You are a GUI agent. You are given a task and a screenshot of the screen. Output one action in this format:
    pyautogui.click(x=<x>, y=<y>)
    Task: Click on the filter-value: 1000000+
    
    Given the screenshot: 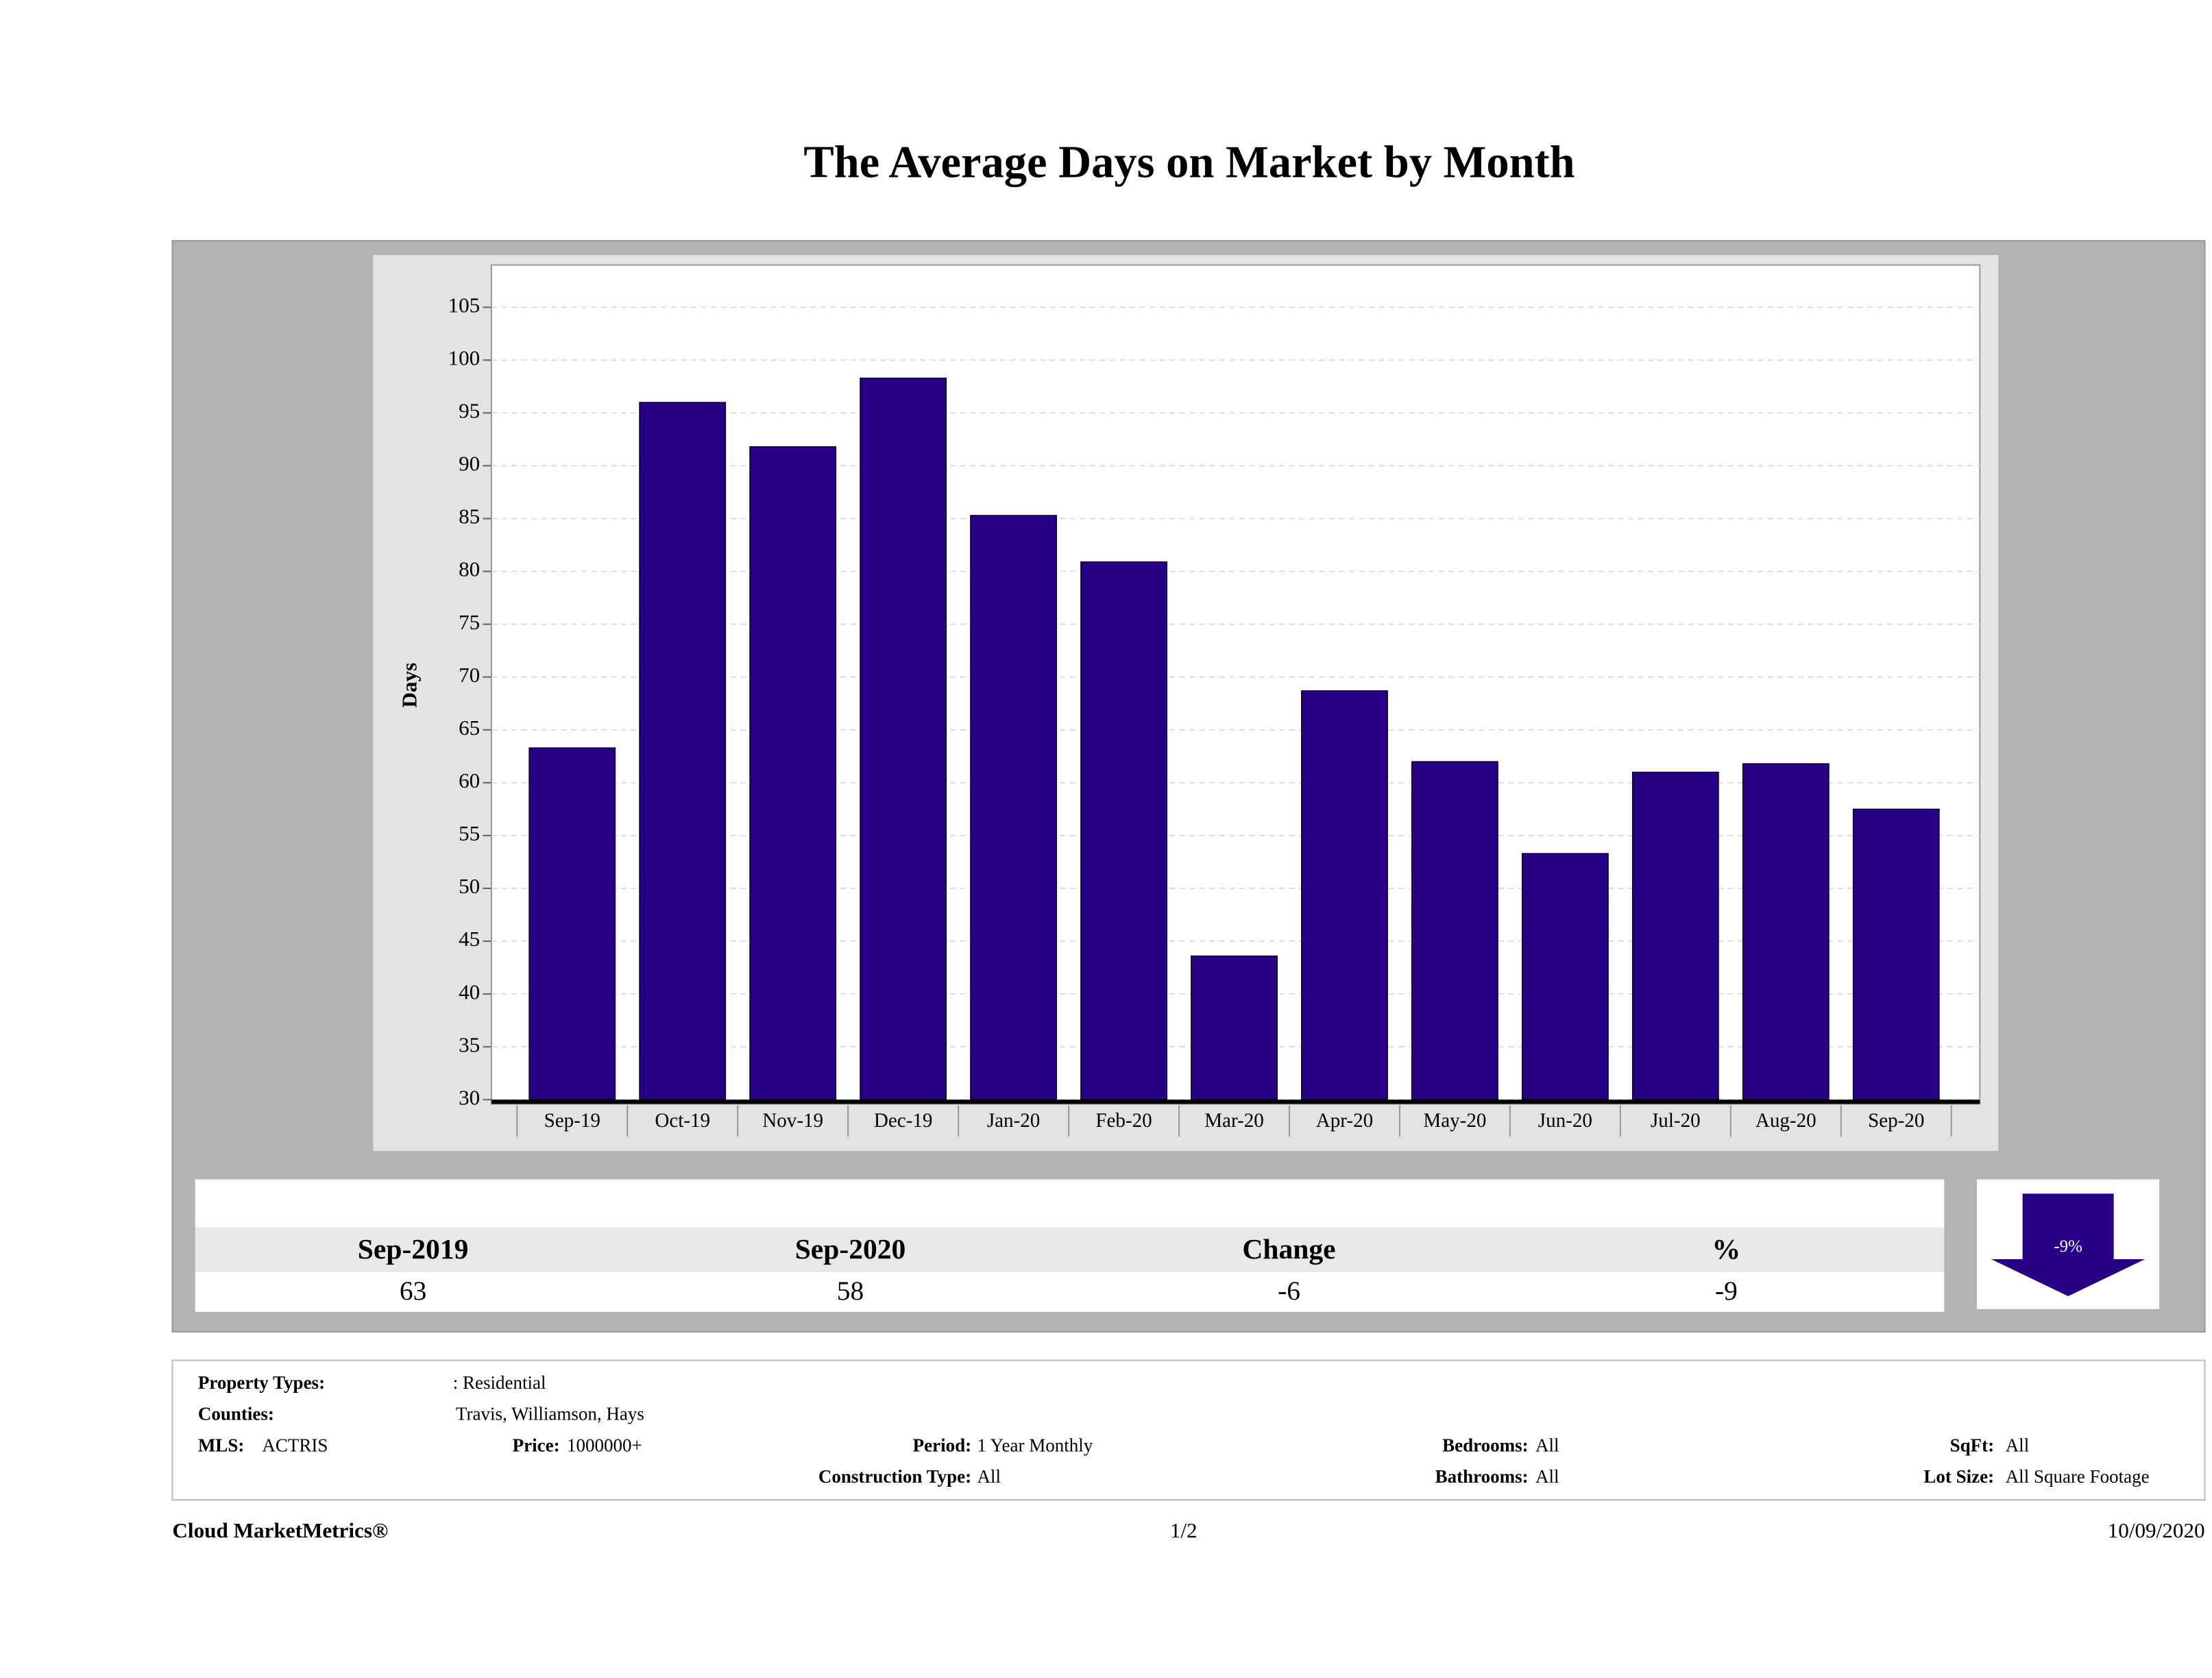 What is the action you would take?
    pyautogui.click(x=604, y=1445)
    